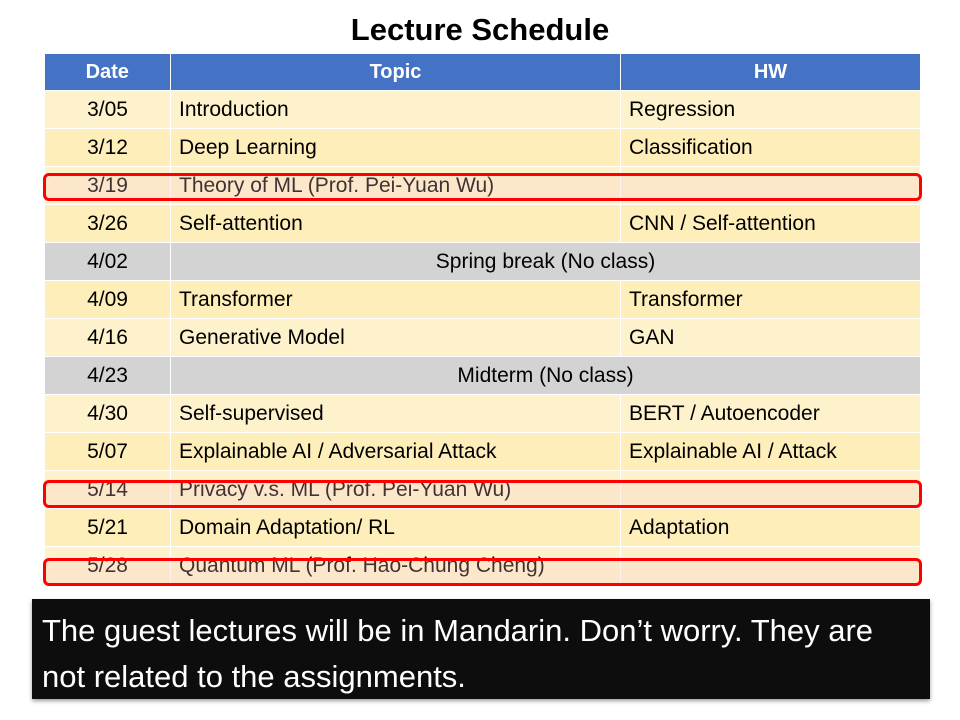 The image size is (960, 720). What do you see at coordinates (395, 109) in the screenshot?
I see `row-topic: Introduction` at bounding box center [395, 109].